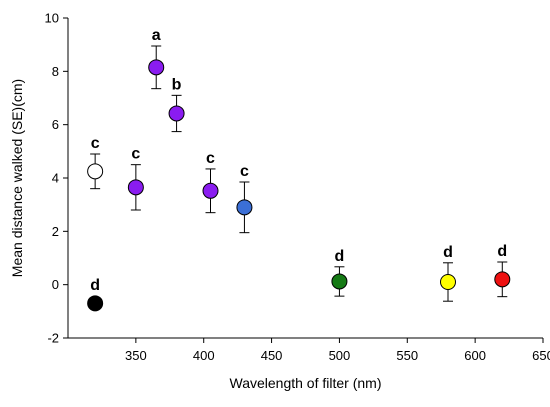  Describe the element at coordinates (177, 84) in the screenshot. I see `significance-letter: b` at that location.